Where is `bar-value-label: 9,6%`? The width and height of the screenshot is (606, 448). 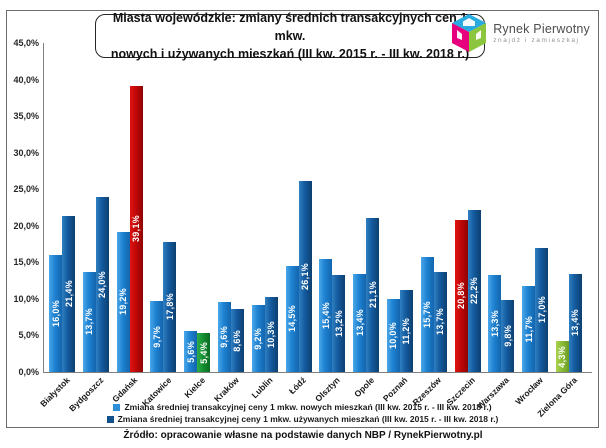
bar-value-label: 9,6% is located at coordinates (224, 337).